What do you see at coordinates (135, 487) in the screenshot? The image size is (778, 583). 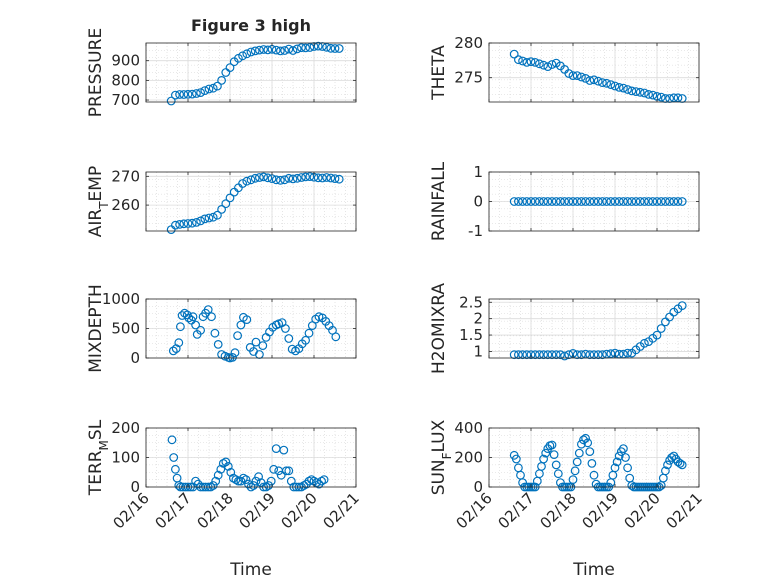 I see `y-tick-label: 0` at bounding box center [135, 487].